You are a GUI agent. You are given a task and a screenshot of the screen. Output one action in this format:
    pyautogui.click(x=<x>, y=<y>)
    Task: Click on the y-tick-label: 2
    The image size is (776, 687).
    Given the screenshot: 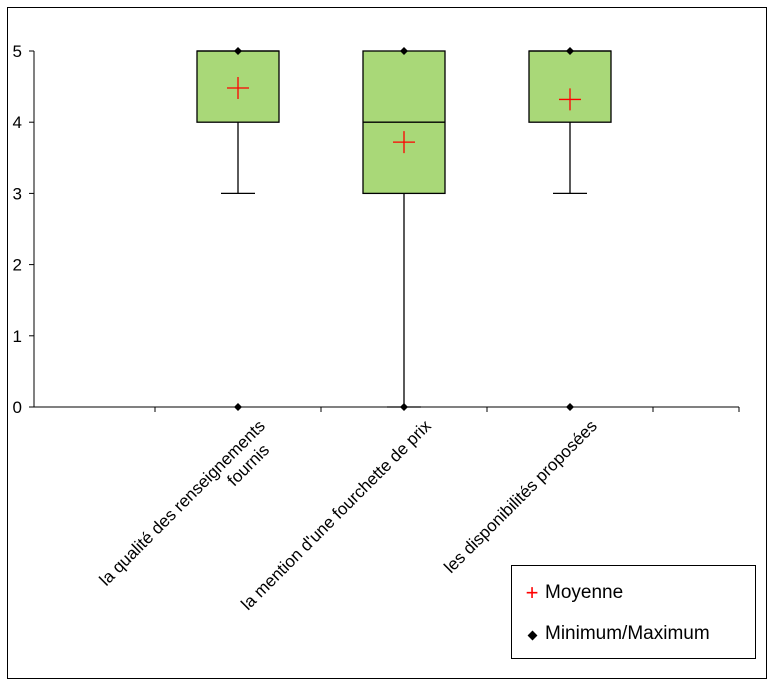 What is the action you would take?
    pyautogui.click(x=17, y=265)
    